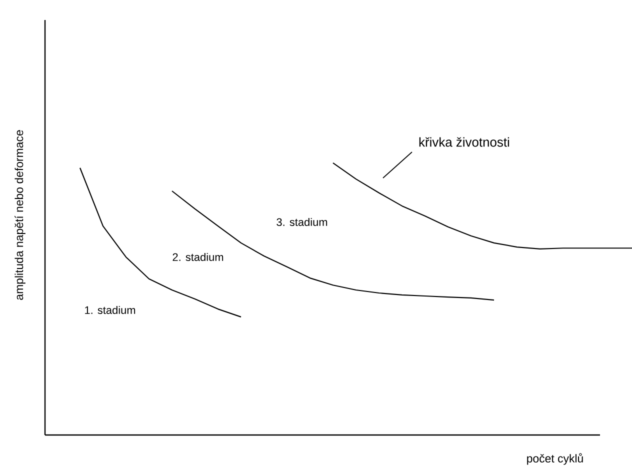 This screenshot has width=632, height=468. Describe the element at coordinates (20, 215) in the screenshot. I see `y-axis-title: amplituda napětí nebo deformace` at that location.